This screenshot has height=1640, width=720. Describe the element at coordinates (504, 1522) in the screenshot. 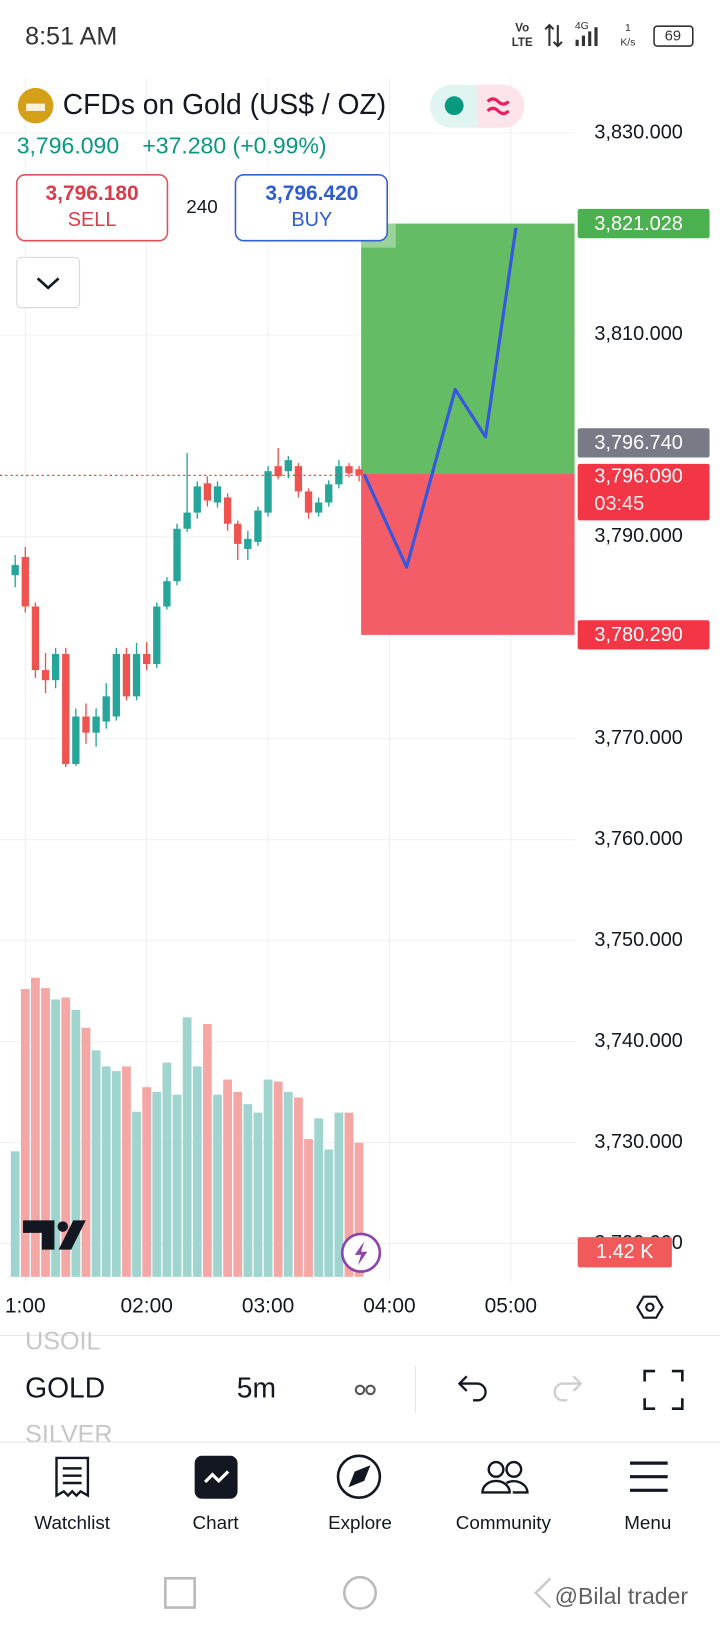

I see `nav-label: Community` at that location.